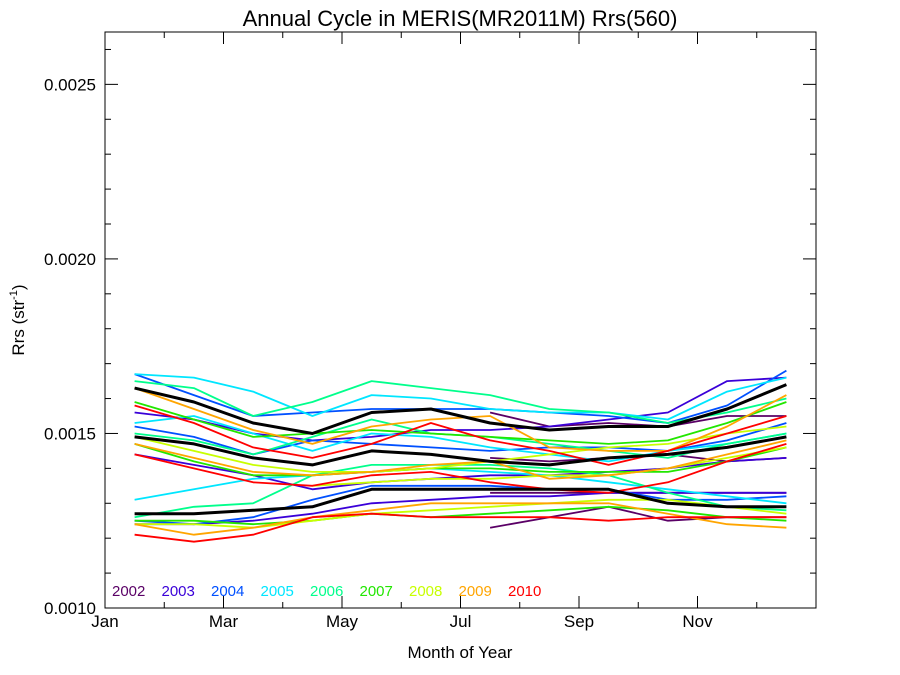 This screenshot has height=675, width=900. What do you see at coordinates (461, 621) in the screenshot?
I see `x-tick-label: Jul` at bounding box center [461, 621].